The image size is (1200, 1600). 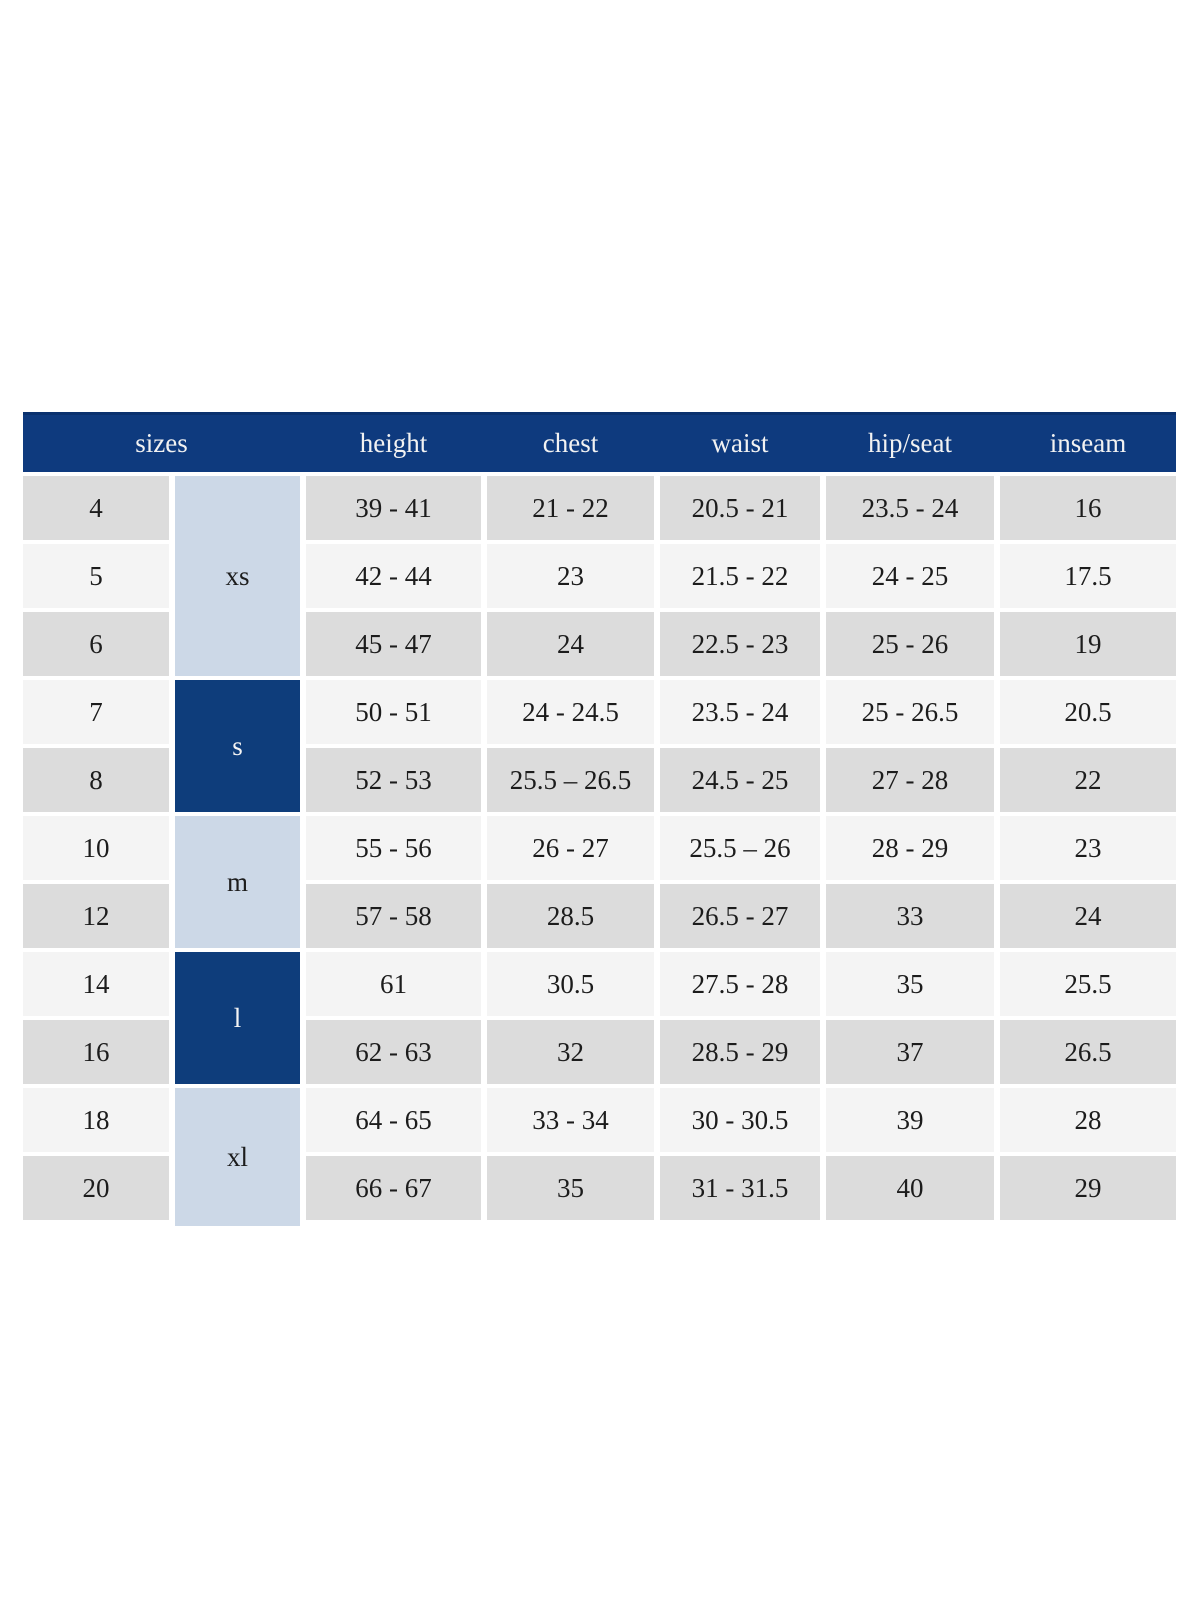 What do you see at coordinates (910, 848) in the screenshot?
I see `cell-hip-seat: 28 - 29` at bounding box center [910, 848].